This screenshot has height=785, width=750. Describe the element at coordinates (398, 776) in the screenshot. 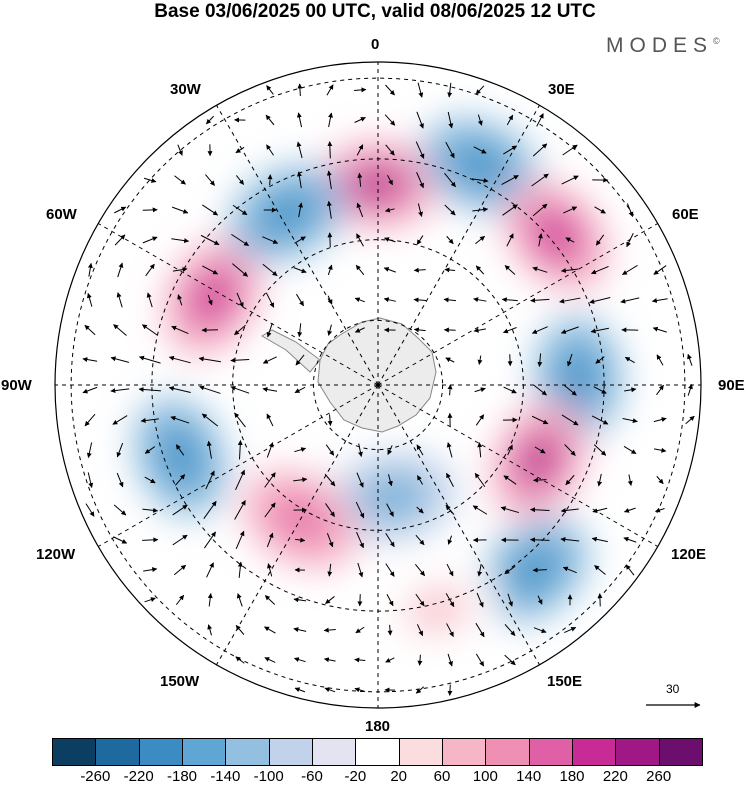

I see `colorbar-tick-7: 20` at that location.